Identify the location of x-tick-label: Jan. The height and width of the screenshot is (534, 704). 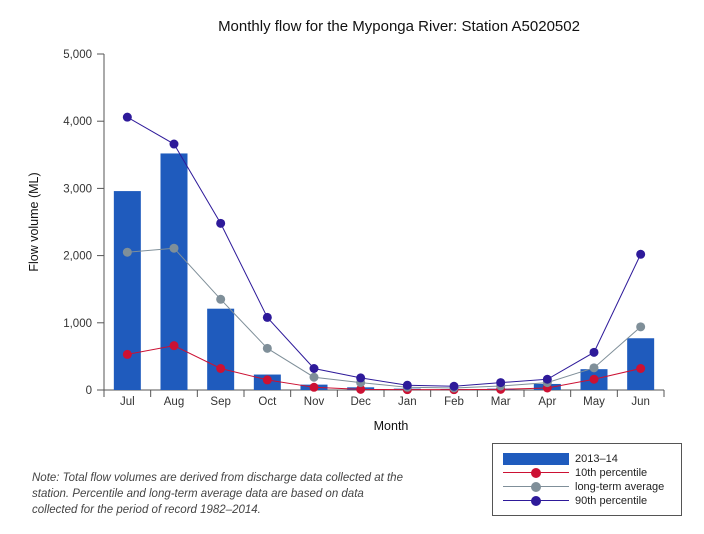
(407, 402).